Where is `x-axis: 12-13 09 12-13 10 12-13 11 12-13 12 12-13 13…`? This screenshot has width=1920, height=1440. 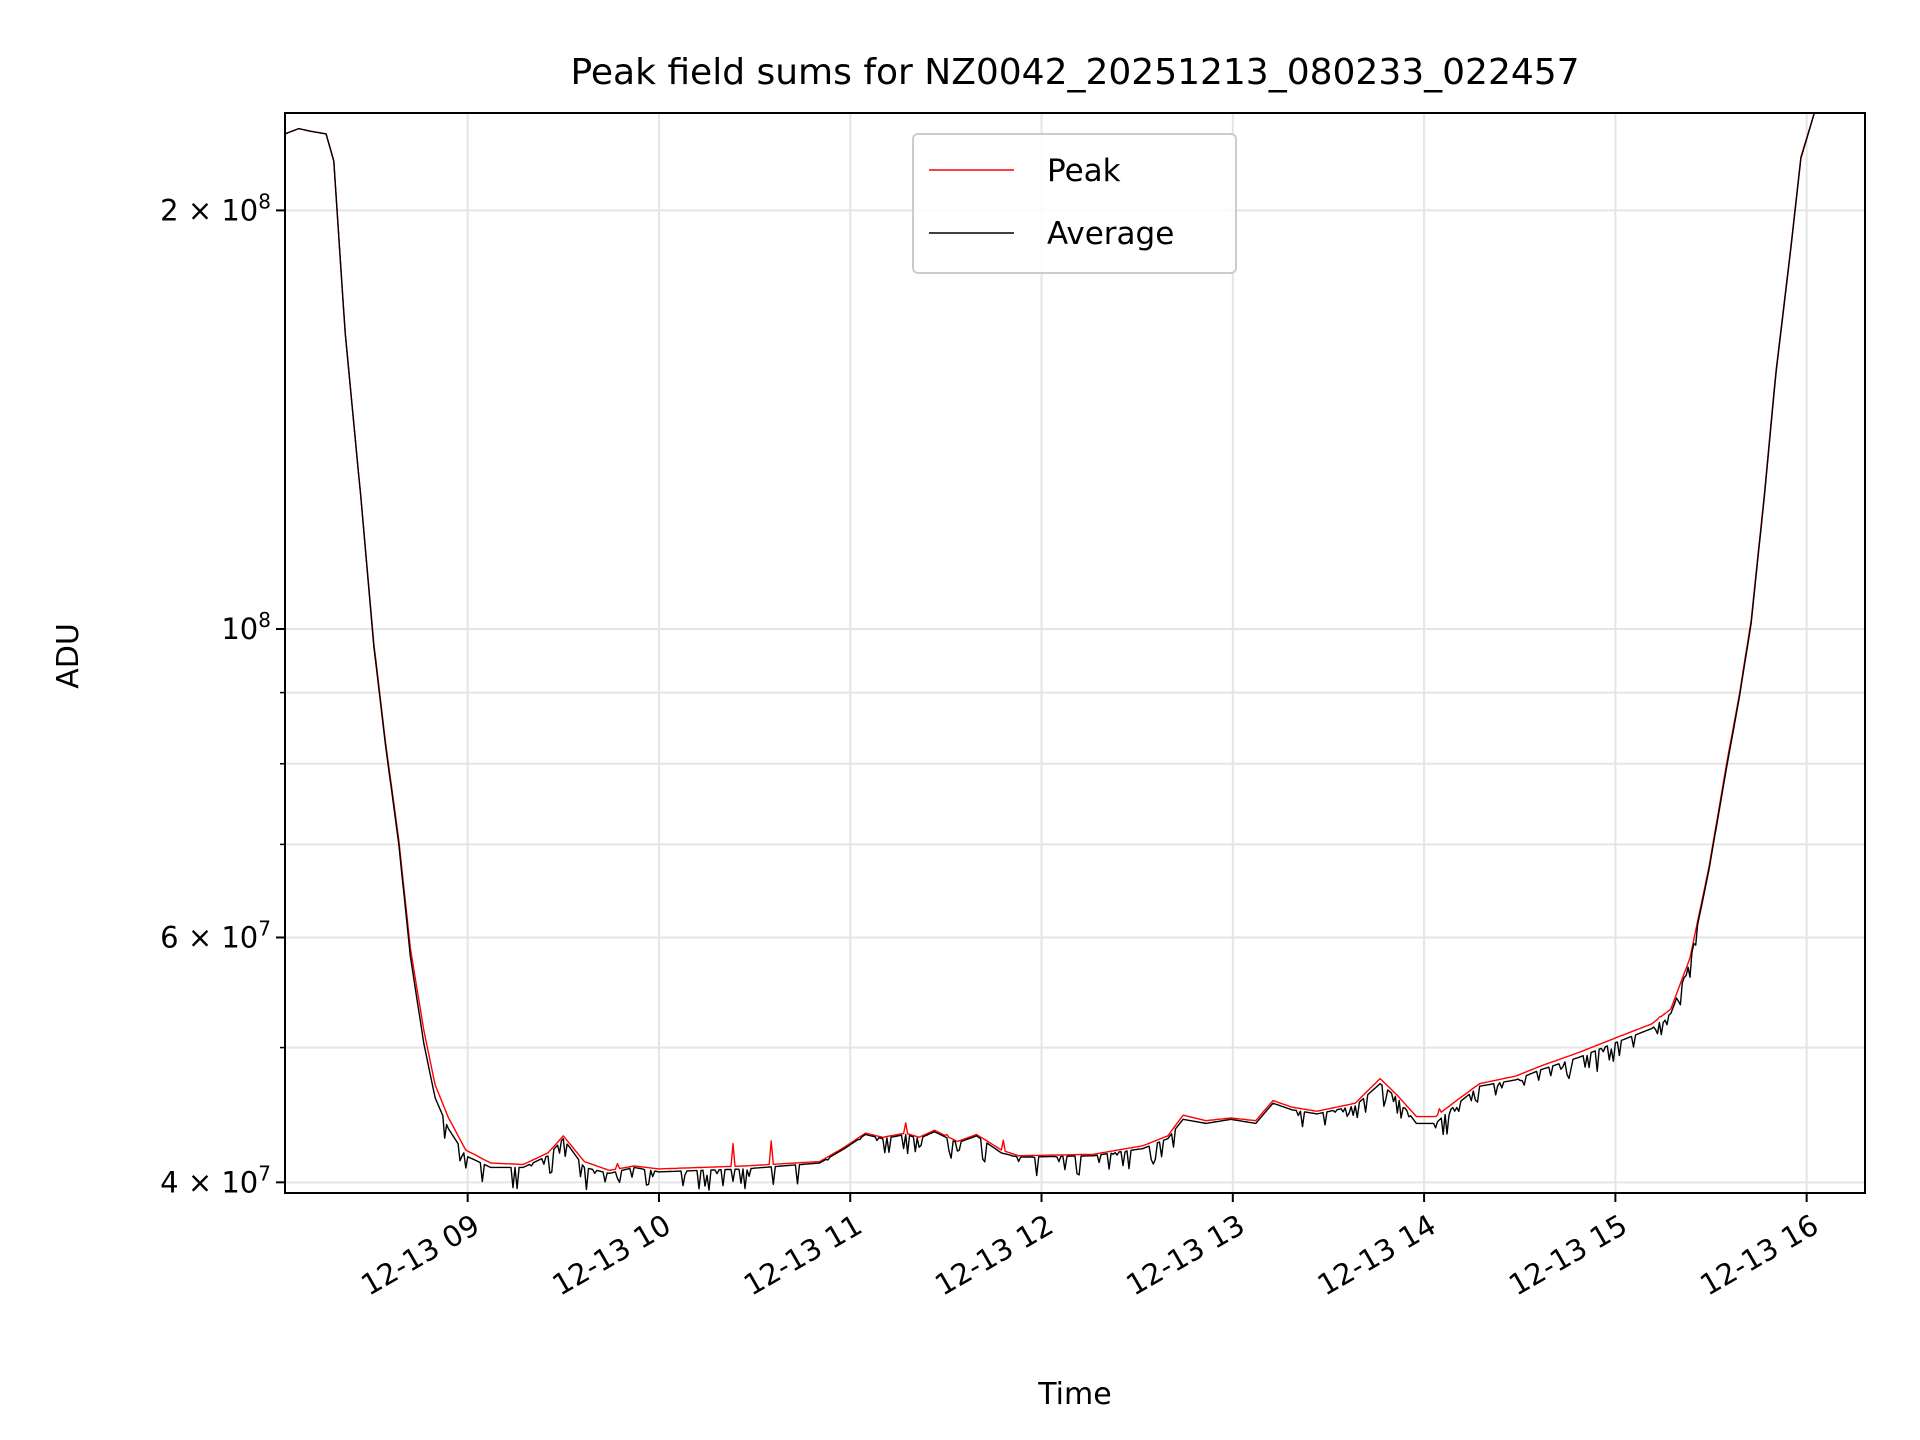
x-axis: 12-13 09 12-13 10 12-13 11 12-13 12 12-13 13… is located at coordinates (1089, 1247).